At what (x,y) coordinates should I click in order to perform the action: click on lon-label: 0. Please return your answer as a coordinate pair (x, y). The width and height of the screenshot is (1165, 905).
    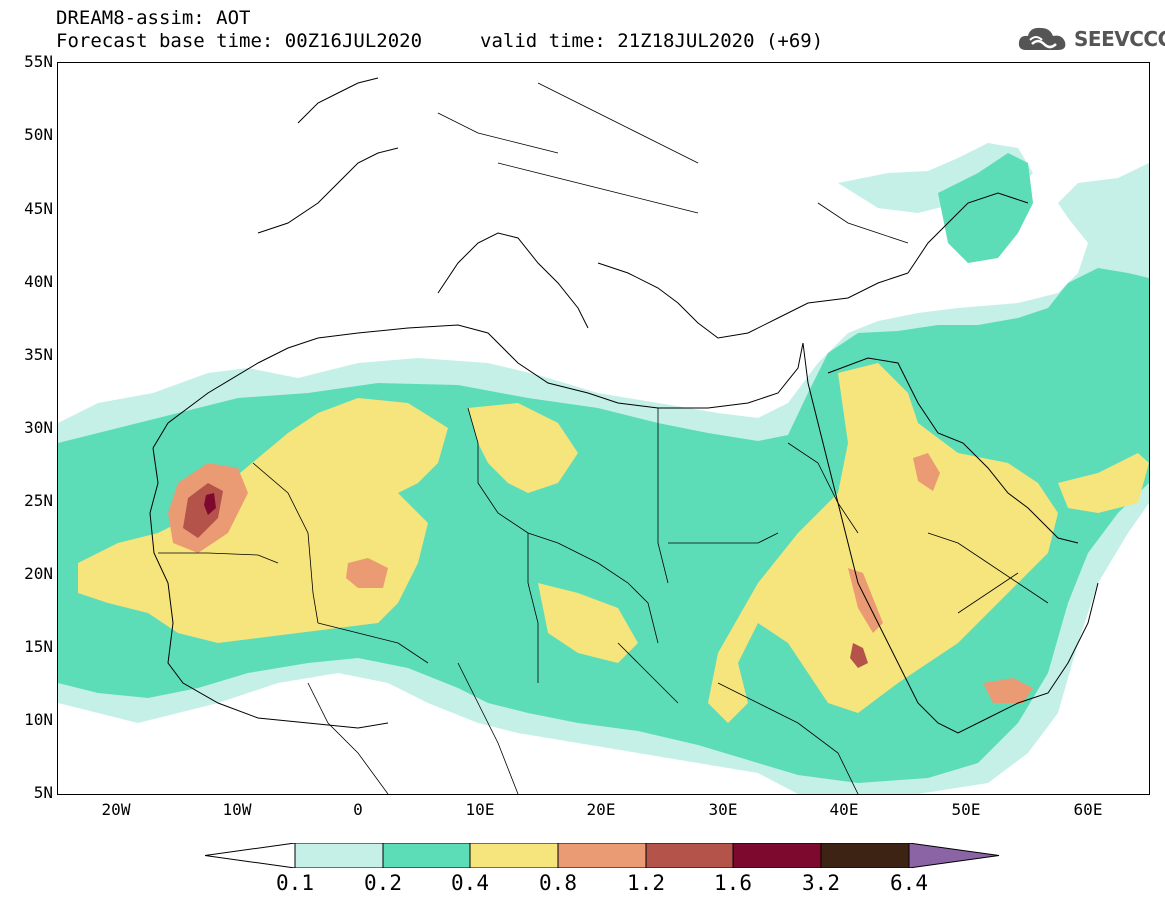
    Looking at the image, I should click on (358, 809).